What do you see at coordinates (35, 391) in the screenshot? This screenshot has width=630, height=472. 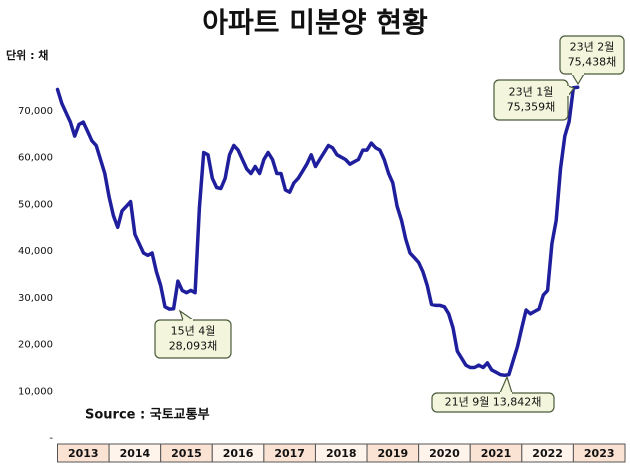 I see `y-tick-label: 10,000` at bounding box center [35, 391].